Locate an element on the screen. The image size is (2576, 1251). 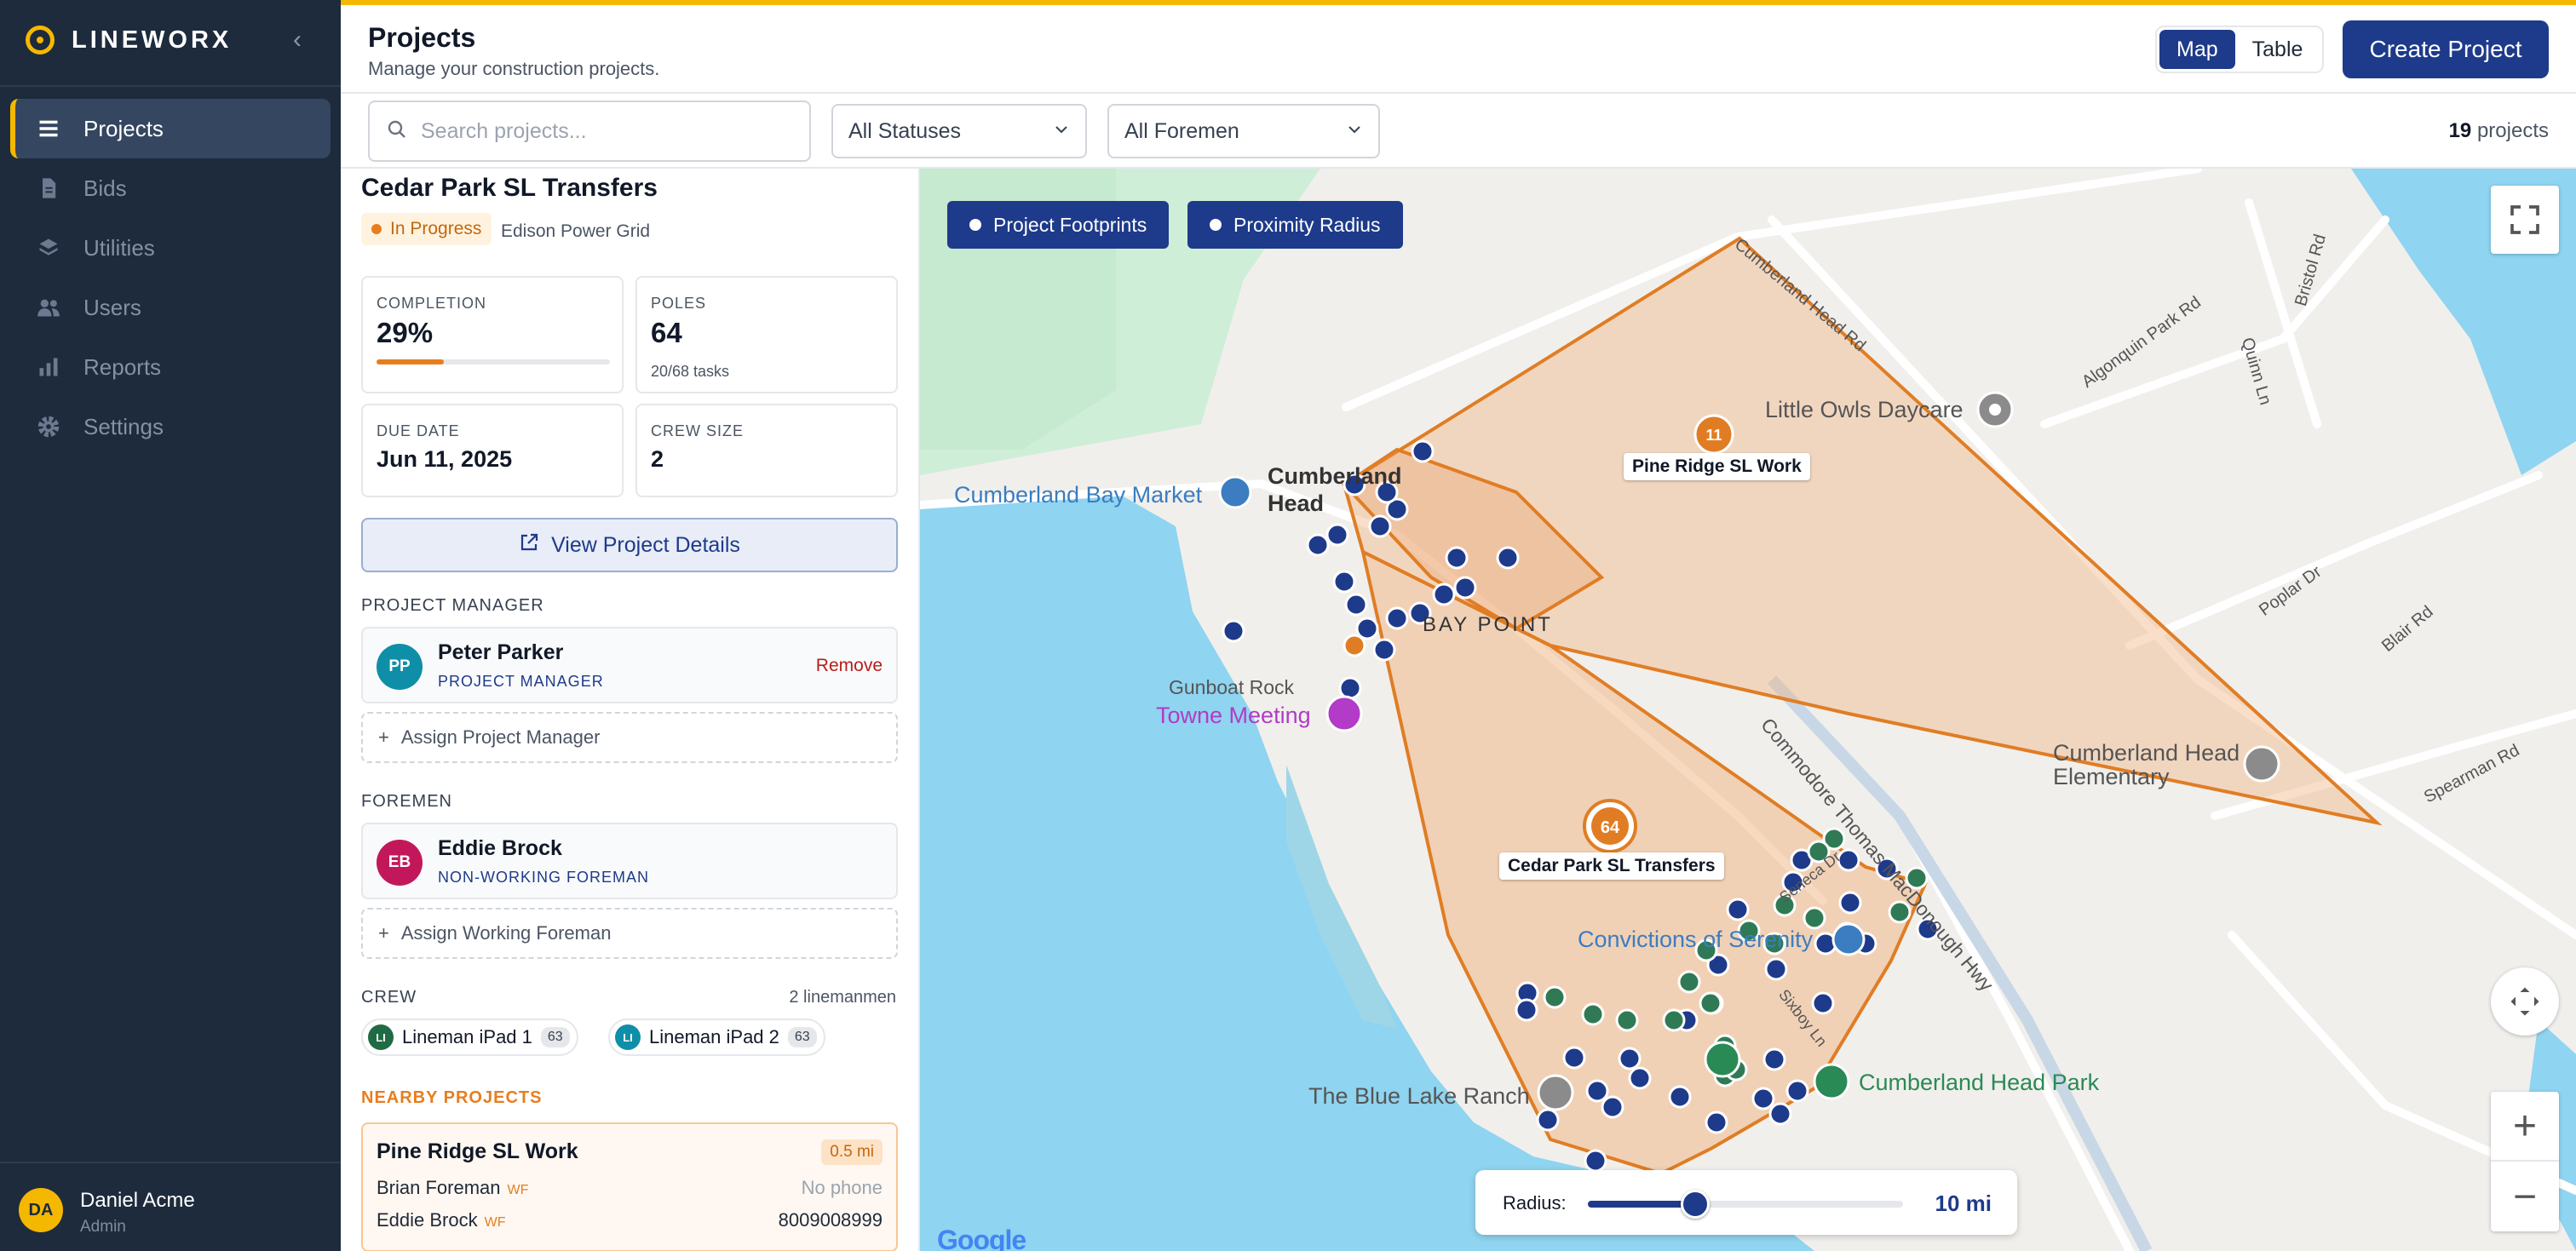
foreman-role: NON-WORKING FOREMAN is located at coordinates (544, 877).